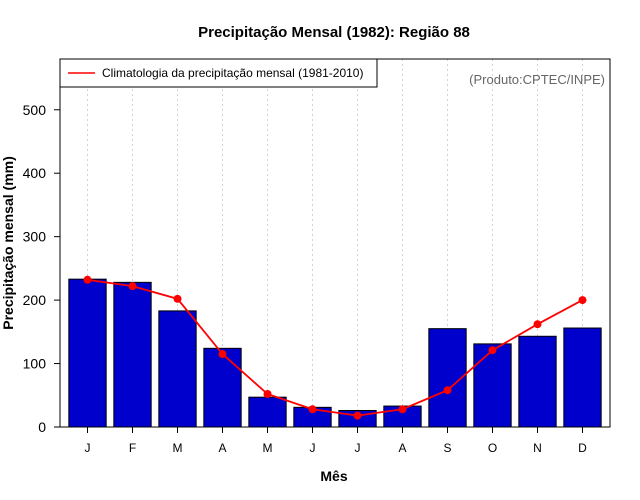  I want to click on x-axis-title: Mês, so click(333, 476).